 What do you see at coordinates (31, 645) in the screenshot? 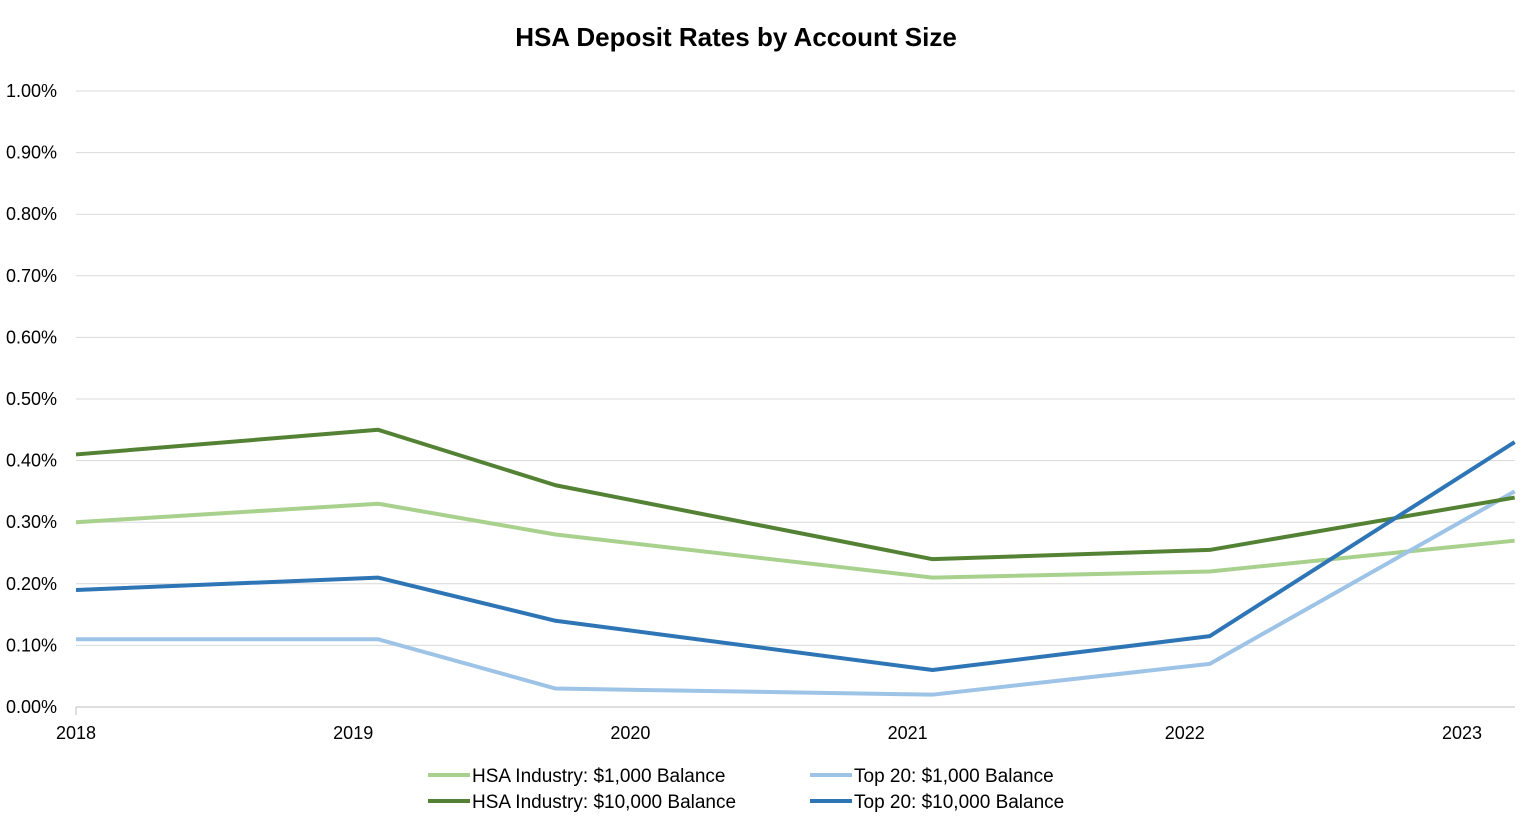
I see `y-tick-label: 0.10%` at bounding box center [31, 645].